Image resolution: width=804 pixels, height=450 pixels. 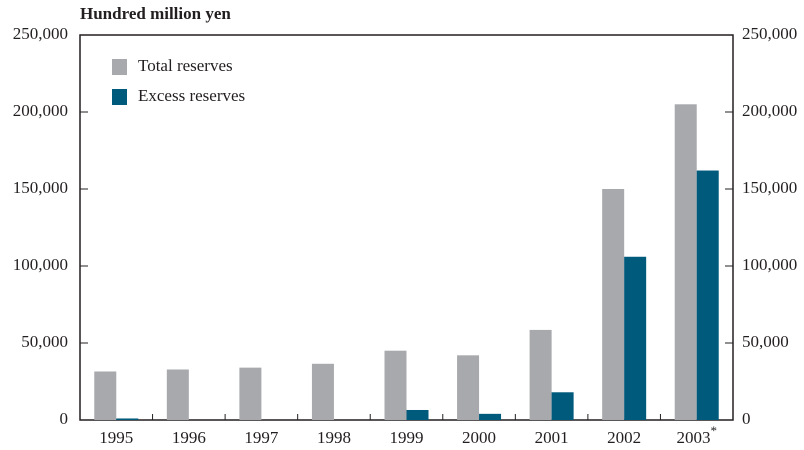 I want to click on x-tick-label-text: 1995, so click(x=116, y=437).